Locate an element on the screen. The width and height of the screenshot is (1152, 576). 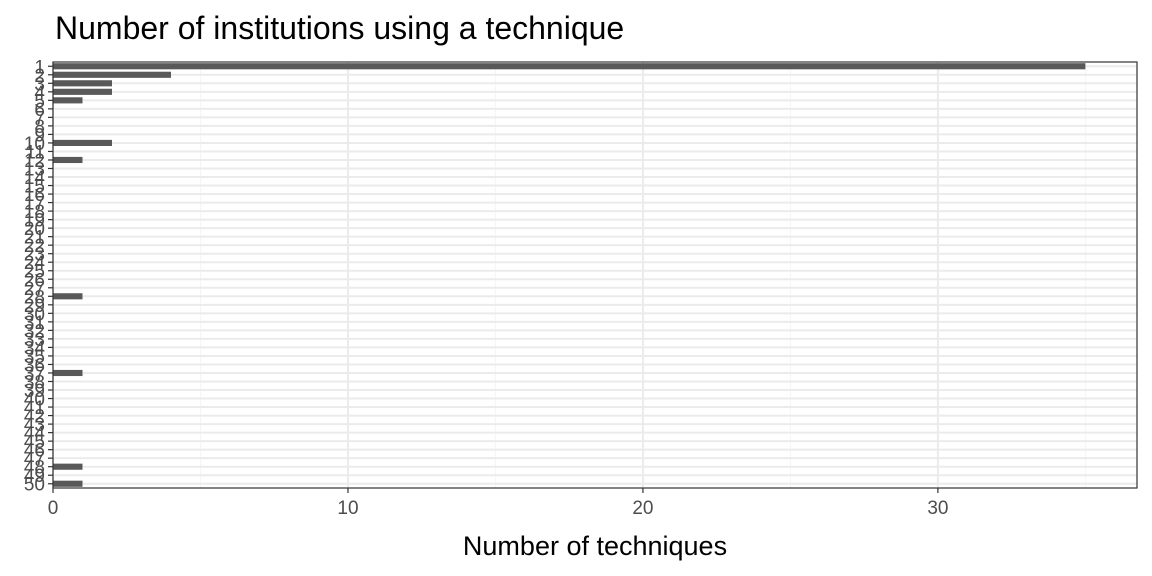
y-tick-label: 39 is located at coordinates (34, 391).